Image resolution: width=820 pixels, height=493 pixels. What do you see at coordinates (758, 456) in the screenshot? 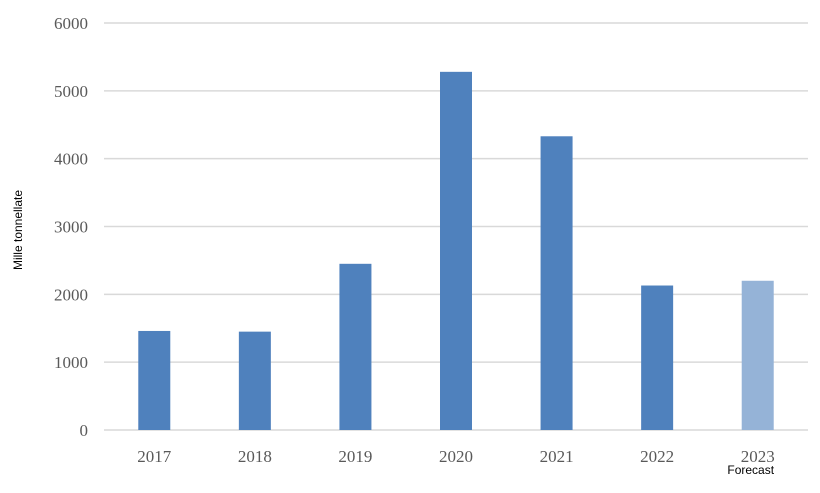
I see `x-tick-label: 2023` at bounding box center [758, 456].